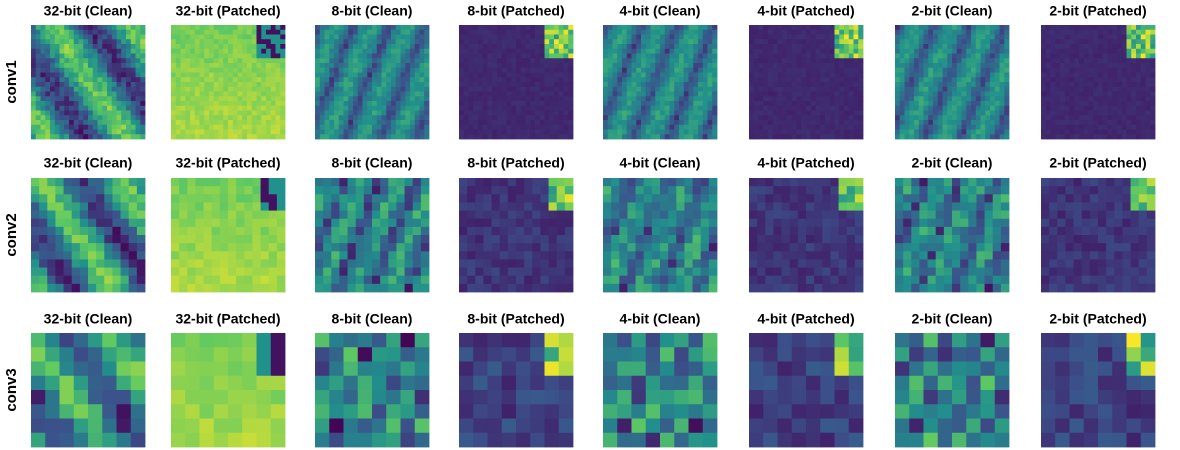  What do you see at coordinates (372, 82) in the screenshot?
I see `heatmap` at bounding box center [372, 82].